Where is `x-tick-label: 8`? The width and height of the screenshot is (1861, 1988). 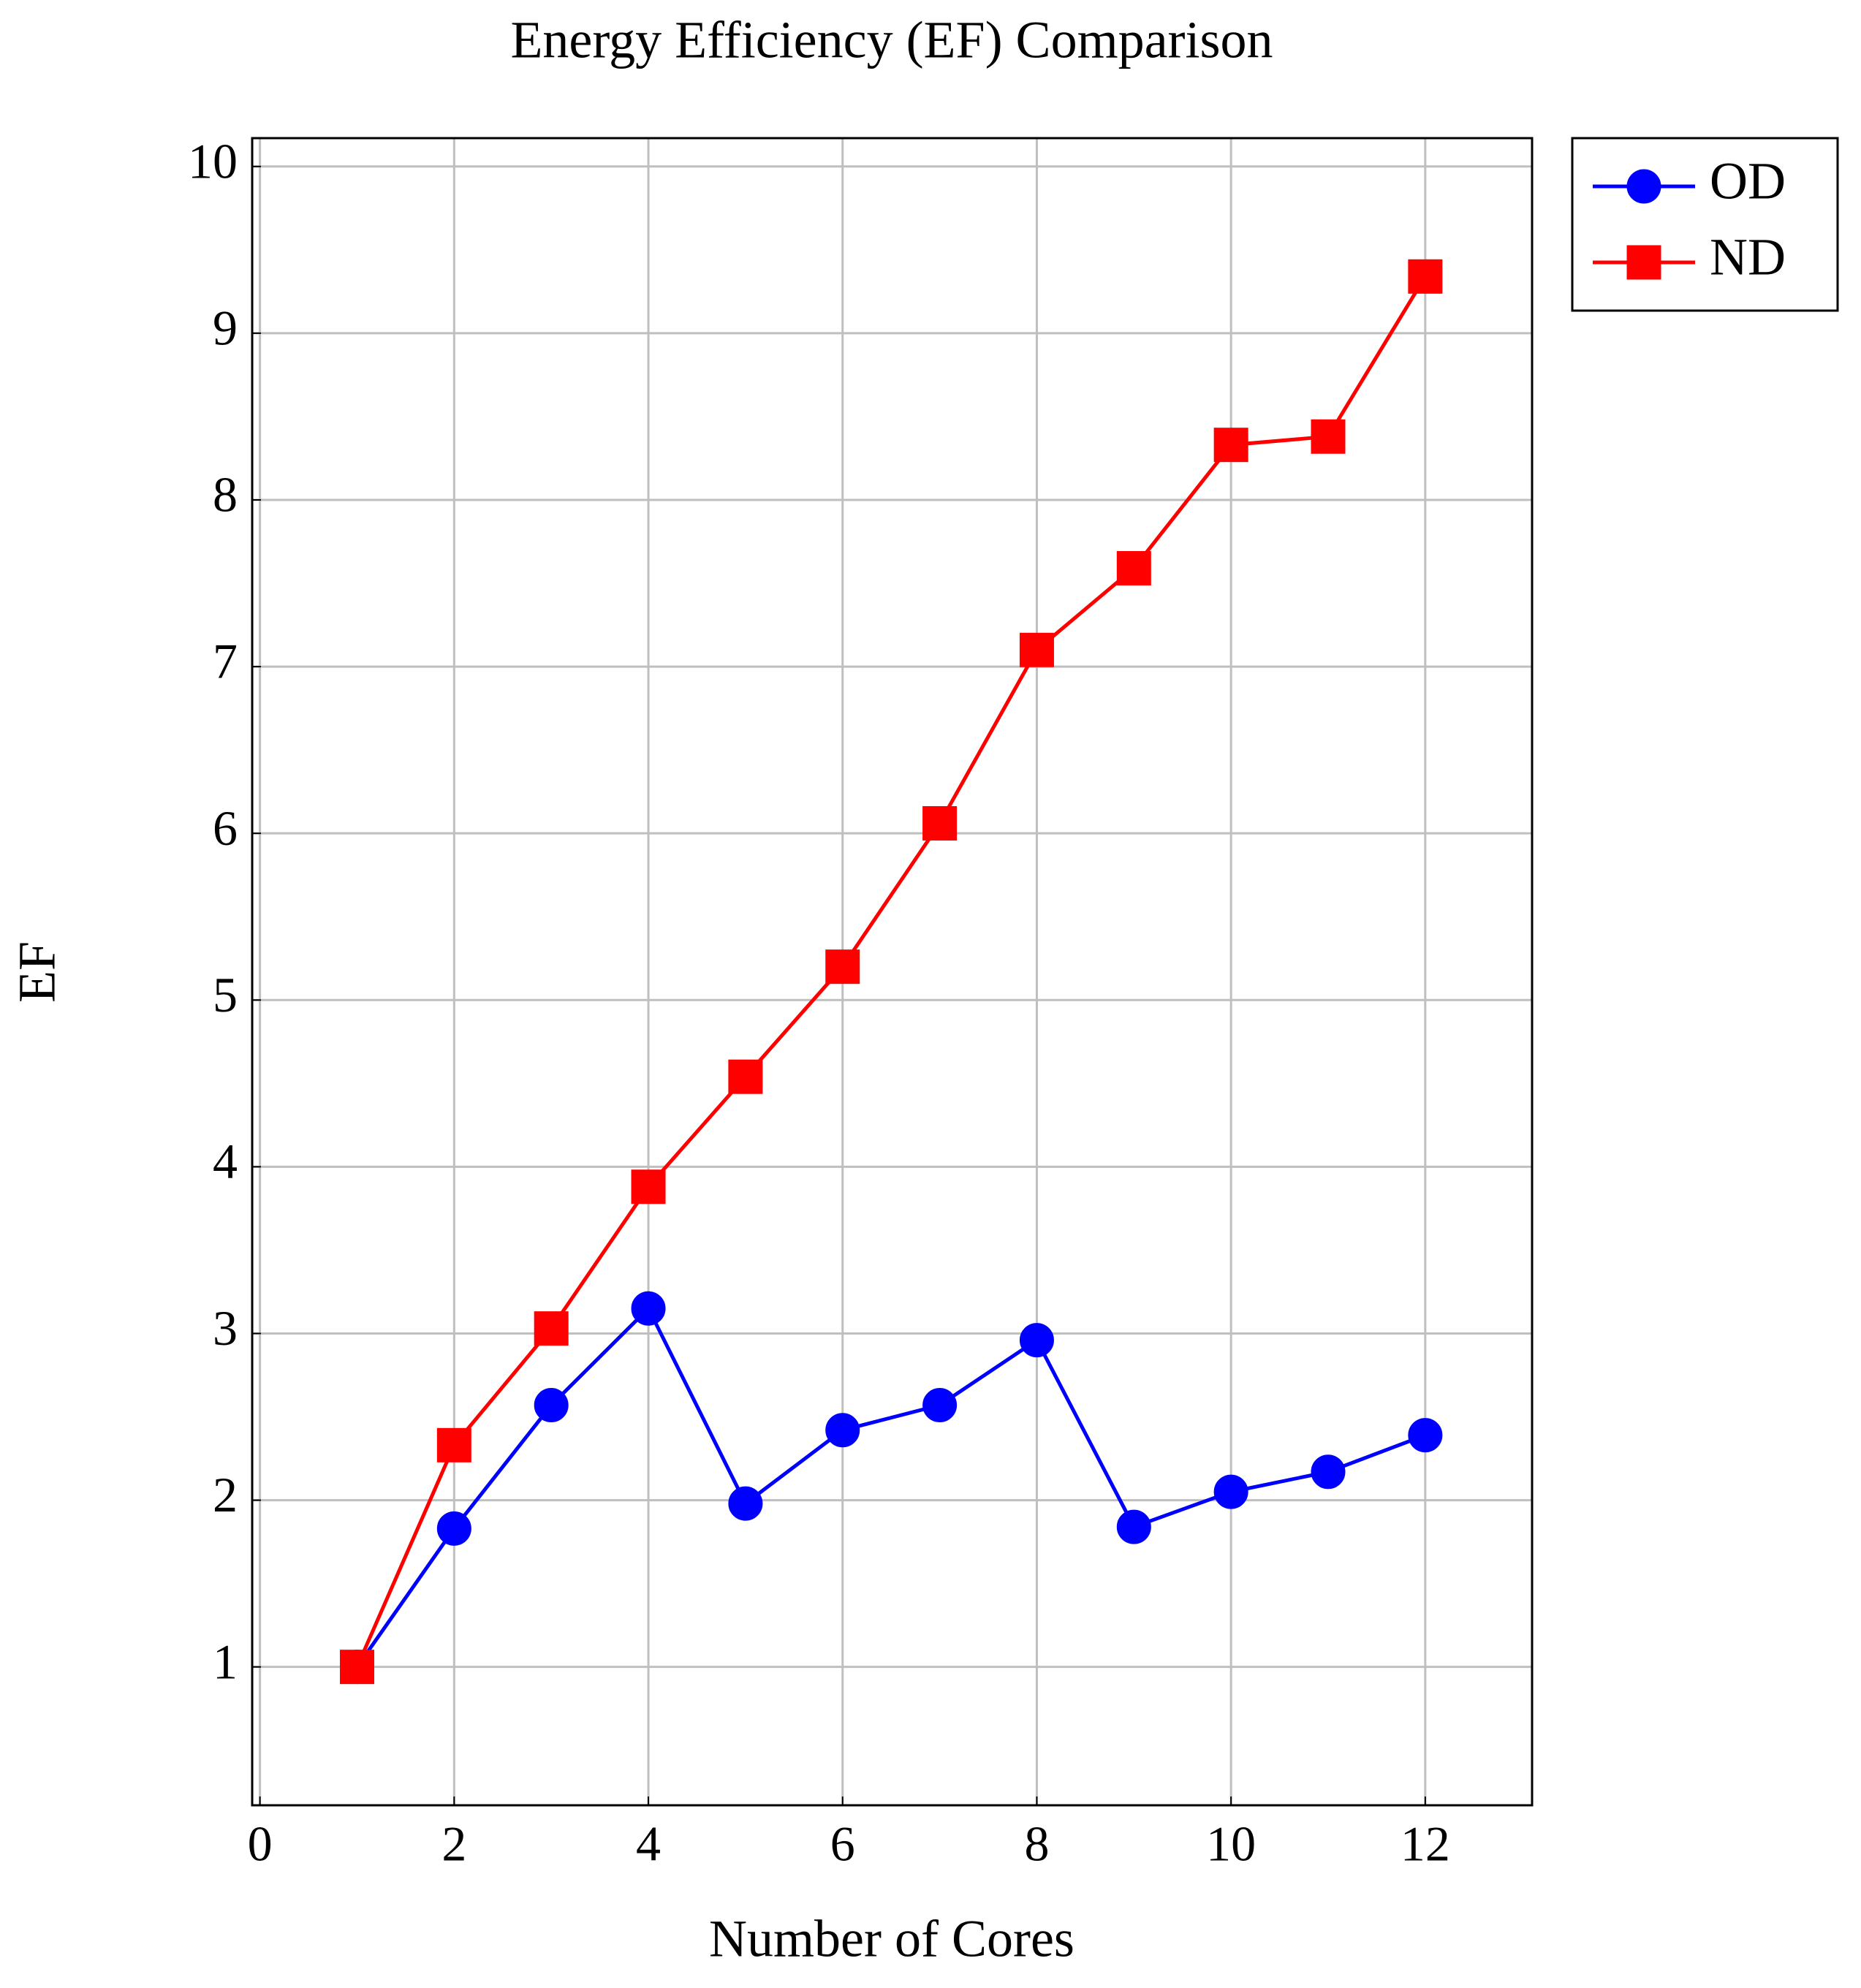
x-tick-label: 8 is located at coordinates (1036, 1844).